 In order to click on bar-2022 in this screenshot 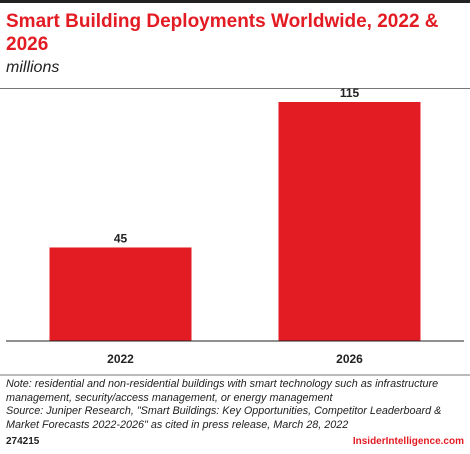, I will do `click(120, 294)`.